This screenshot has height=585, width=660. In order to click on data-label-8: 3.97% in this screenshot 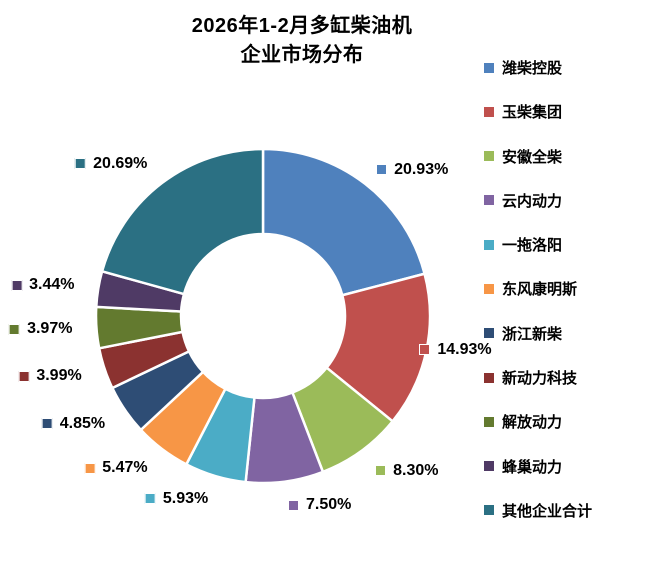, I will do `click(40, 329)`.